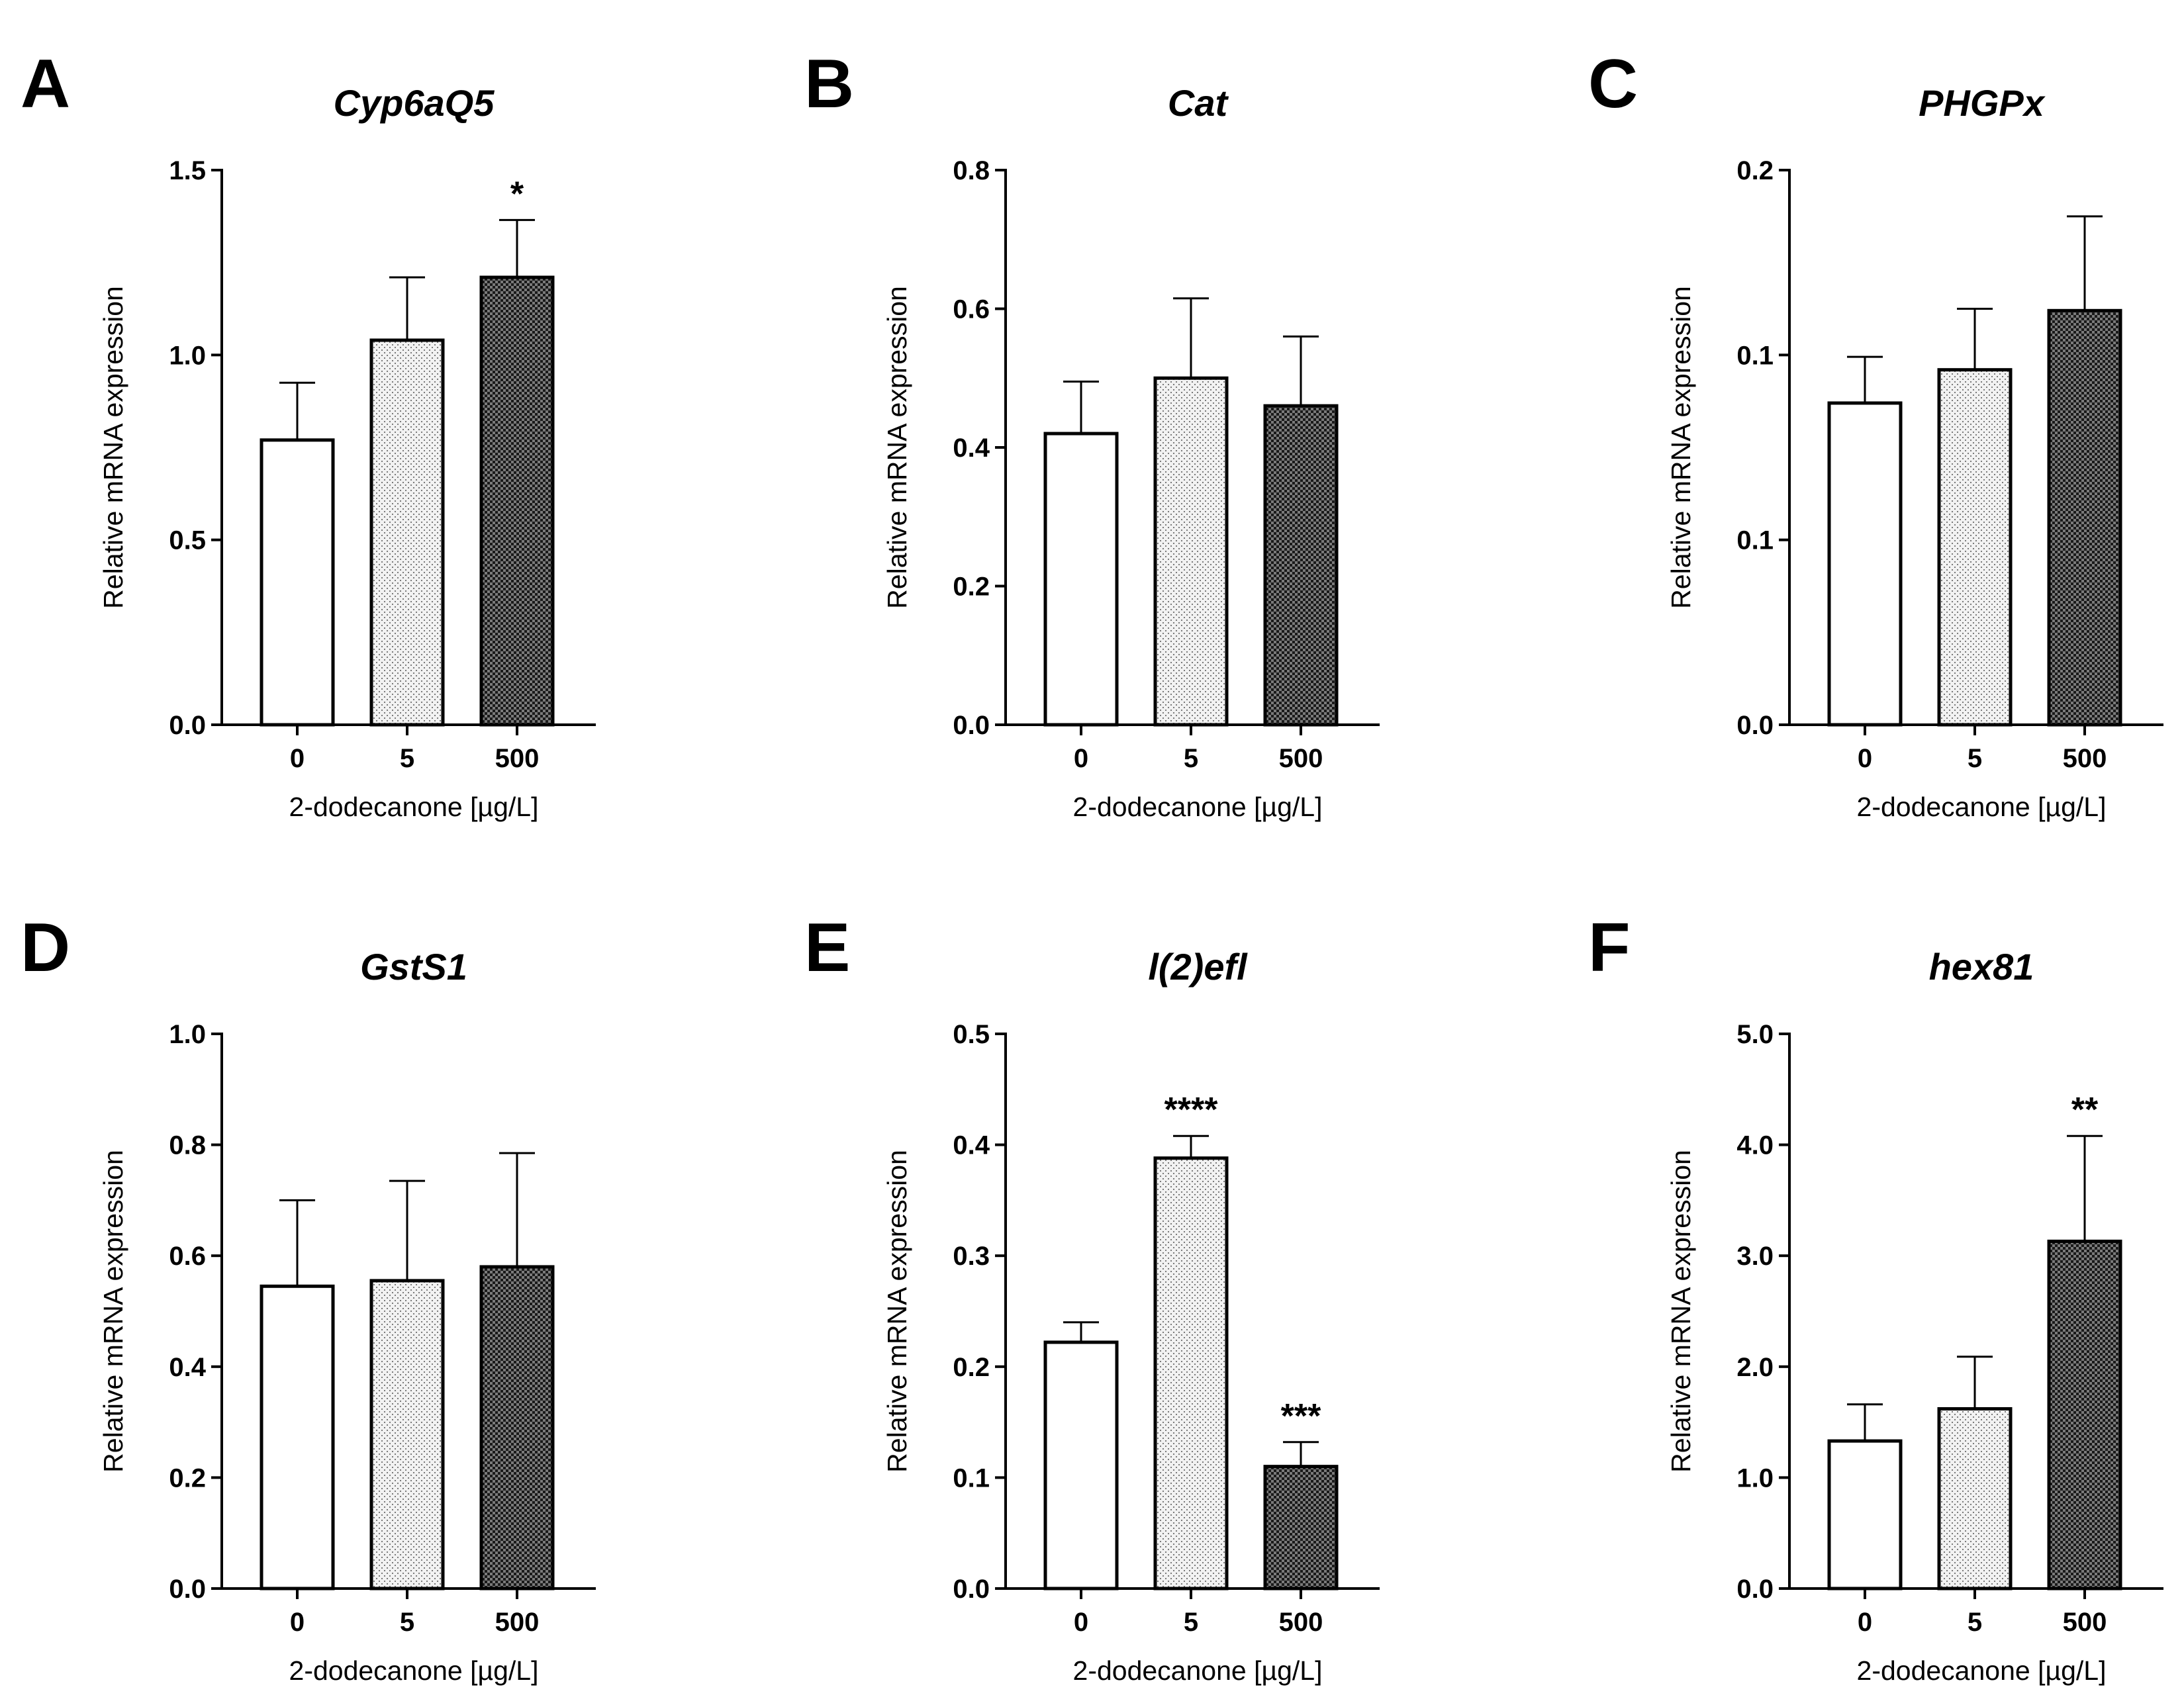 Image resolution: width=2184 pixels, height=1707 pixels. Describe the element at coordinates (1301, 1417) in the screenshot. I see `significance-label: ***` at that location.